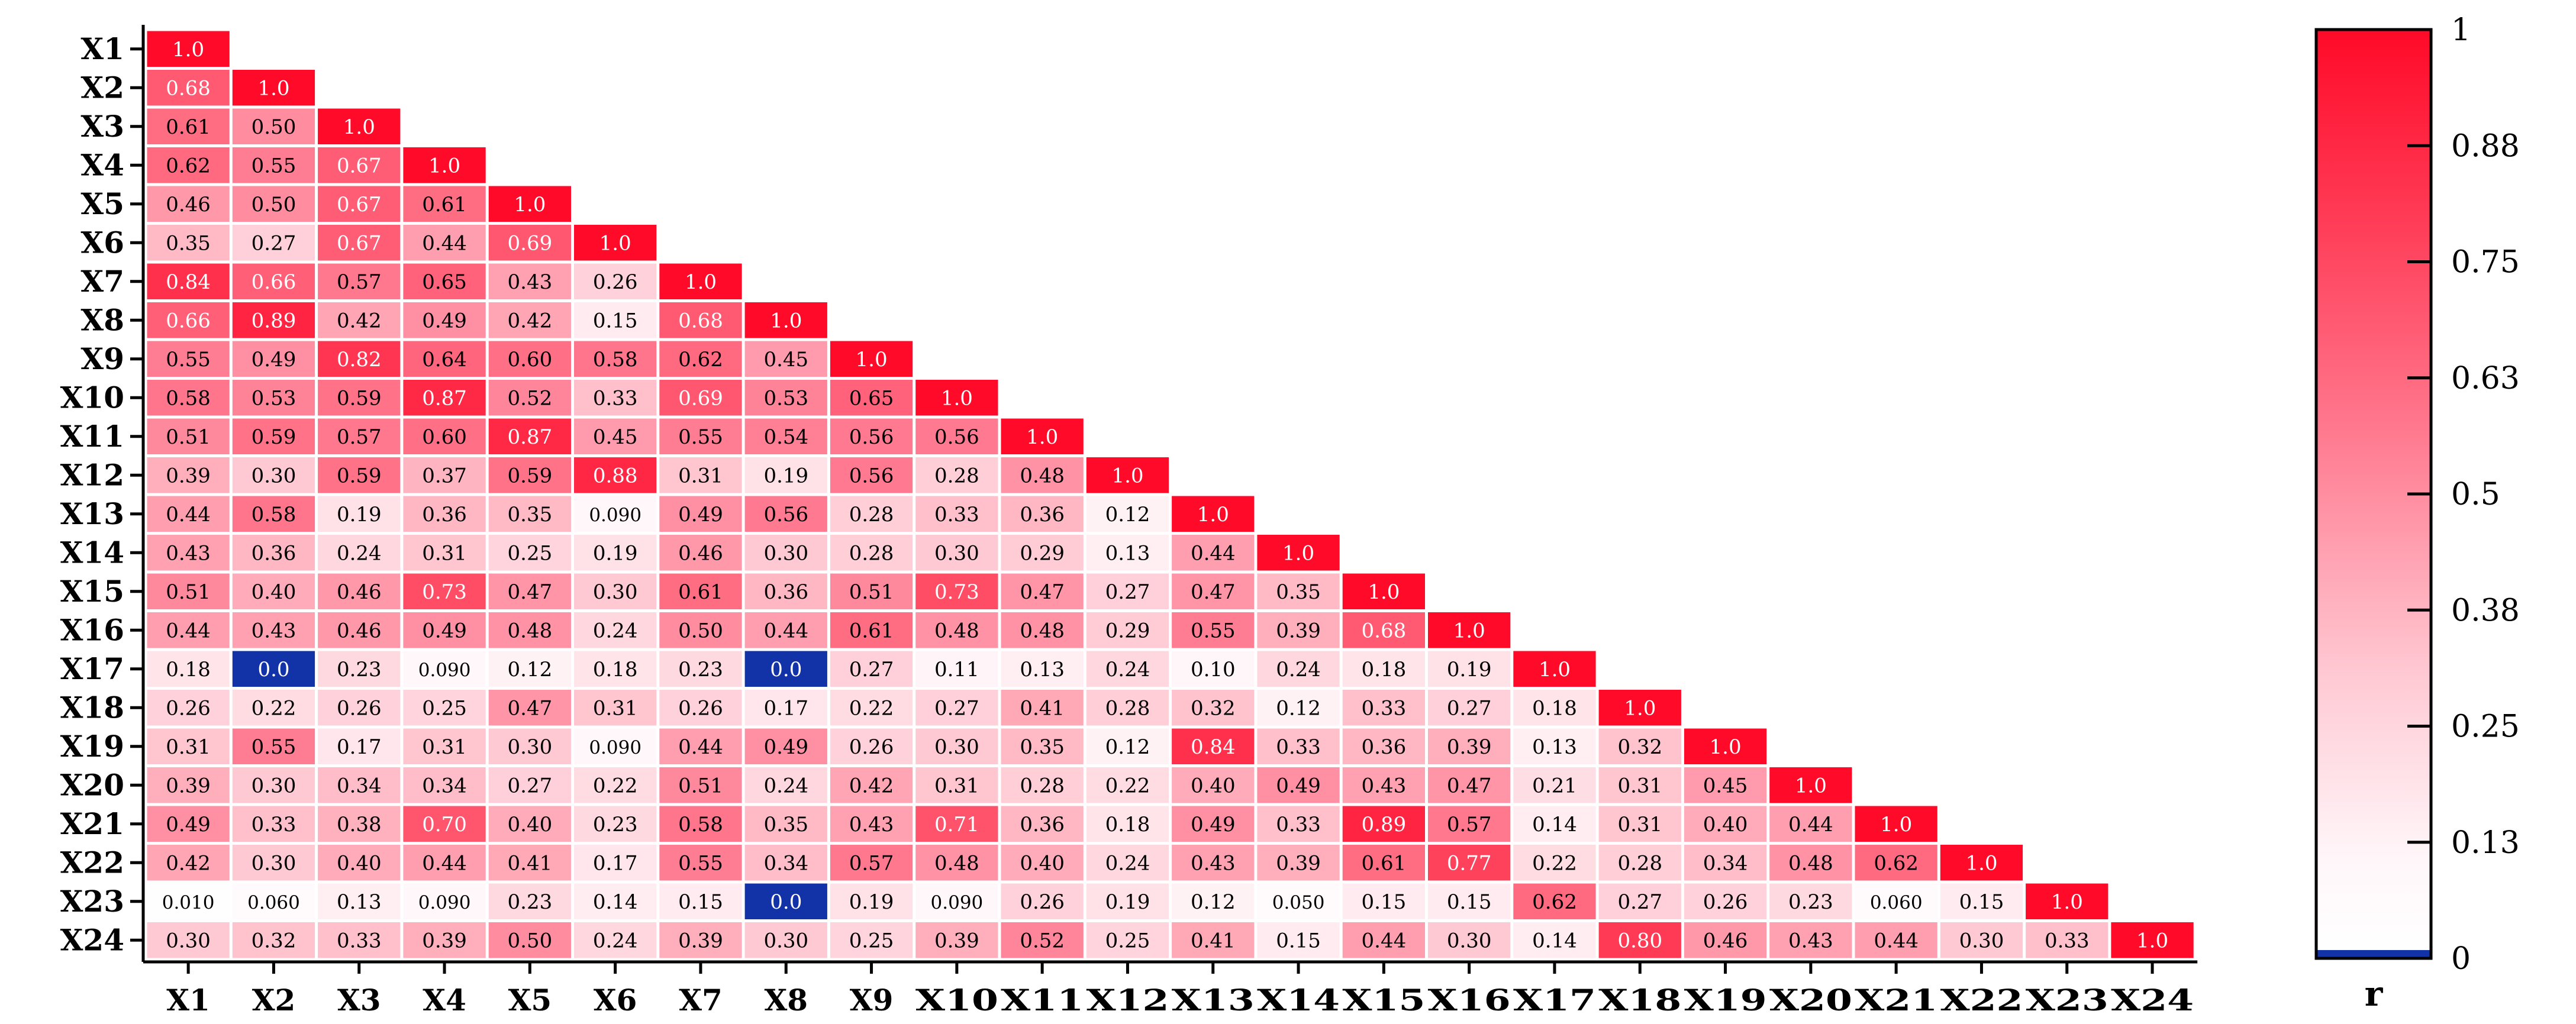 The image size is (2576, 1024). I want to click on cell-value-label: 0.42, so click(359, 320).